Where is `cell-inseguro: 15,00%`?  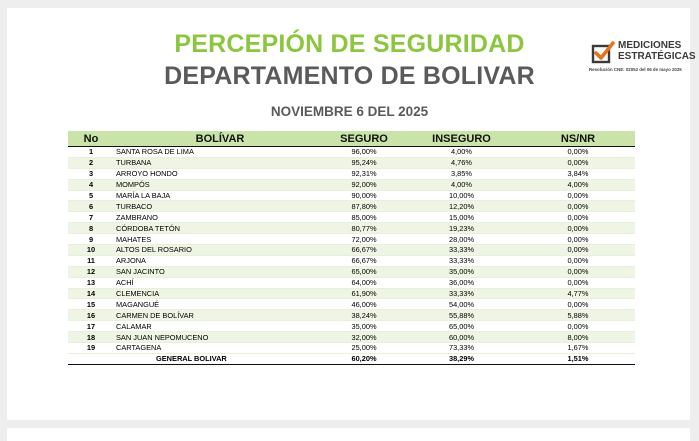 cell-inseguro: 15,00% is located at coordinates (461, 217).